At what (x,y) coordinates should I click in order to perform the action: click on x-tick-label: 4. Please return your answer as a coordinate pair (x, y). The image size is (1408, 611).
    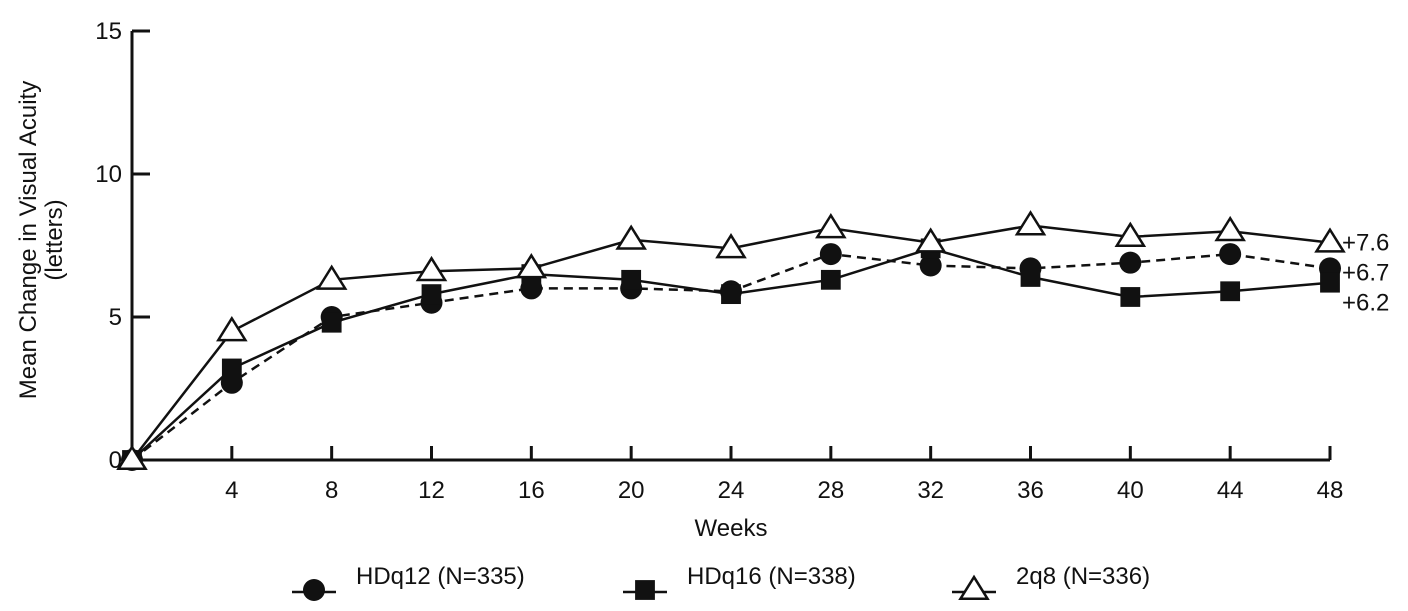
    Looking at the image, I should click on (231, 490).